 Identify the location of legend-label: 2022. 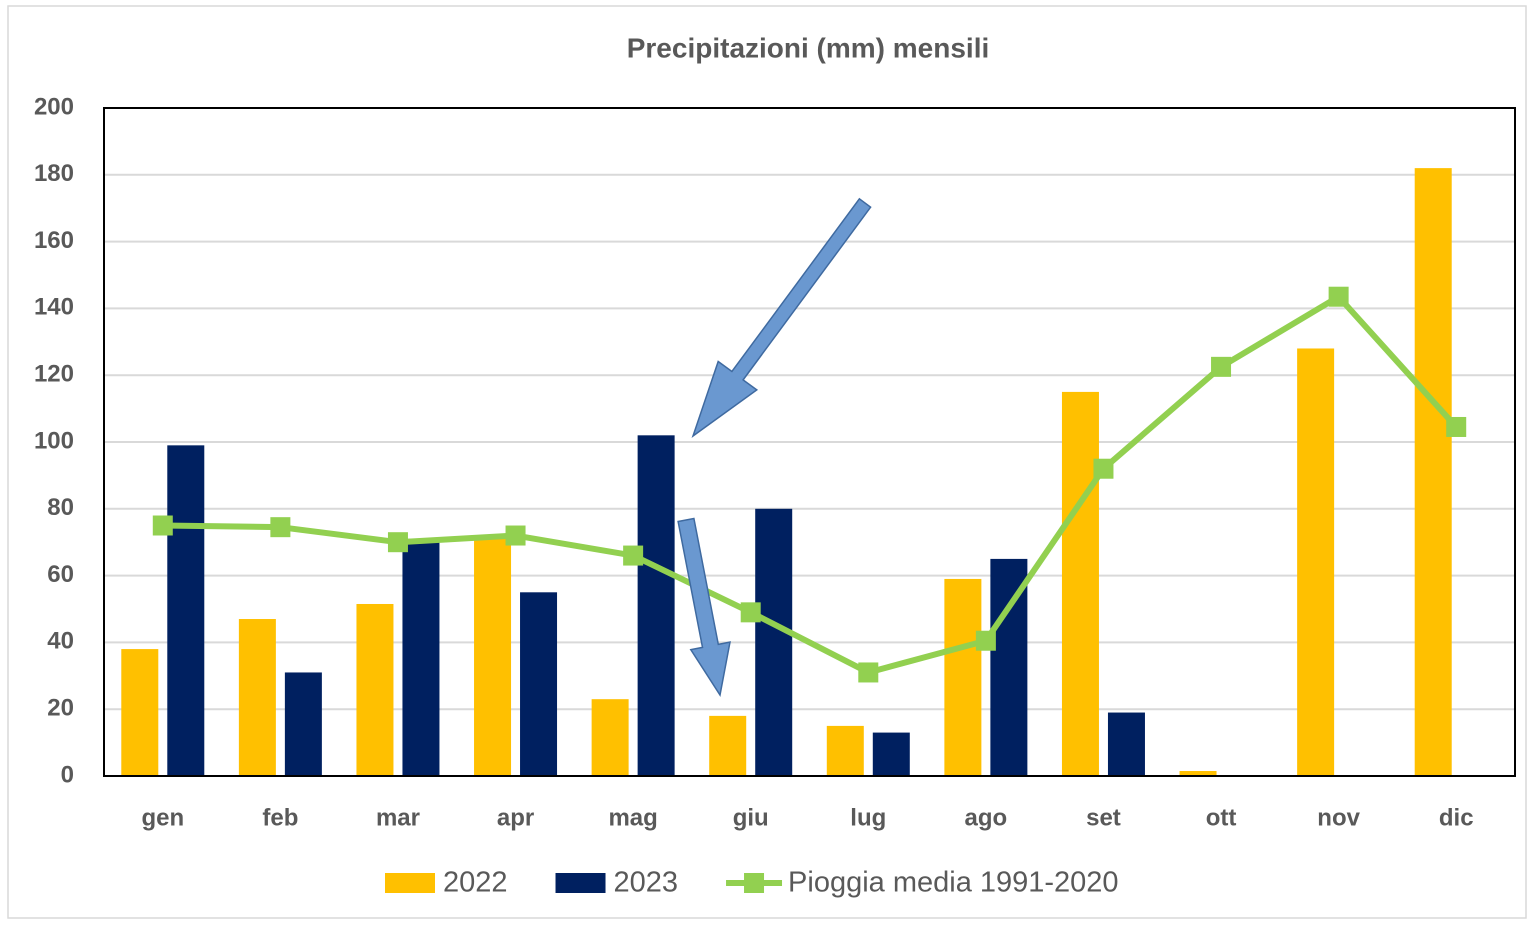
(475, 883).